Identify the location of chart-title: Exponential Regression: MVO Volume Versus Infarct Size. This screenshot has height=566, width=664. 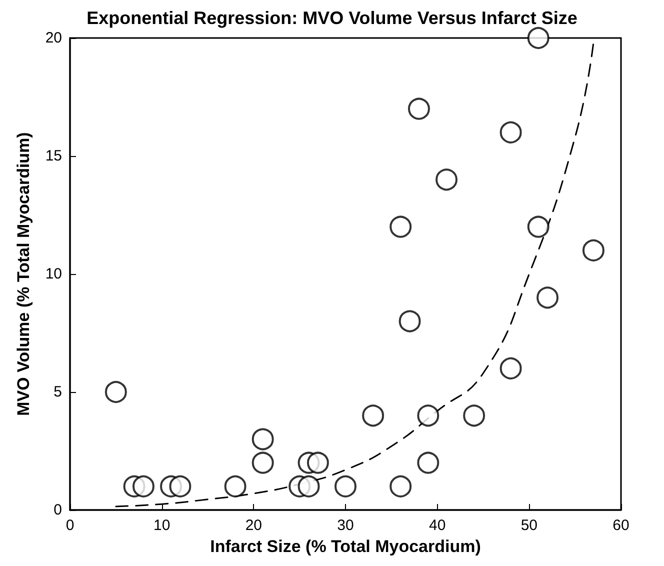
(332, 18).